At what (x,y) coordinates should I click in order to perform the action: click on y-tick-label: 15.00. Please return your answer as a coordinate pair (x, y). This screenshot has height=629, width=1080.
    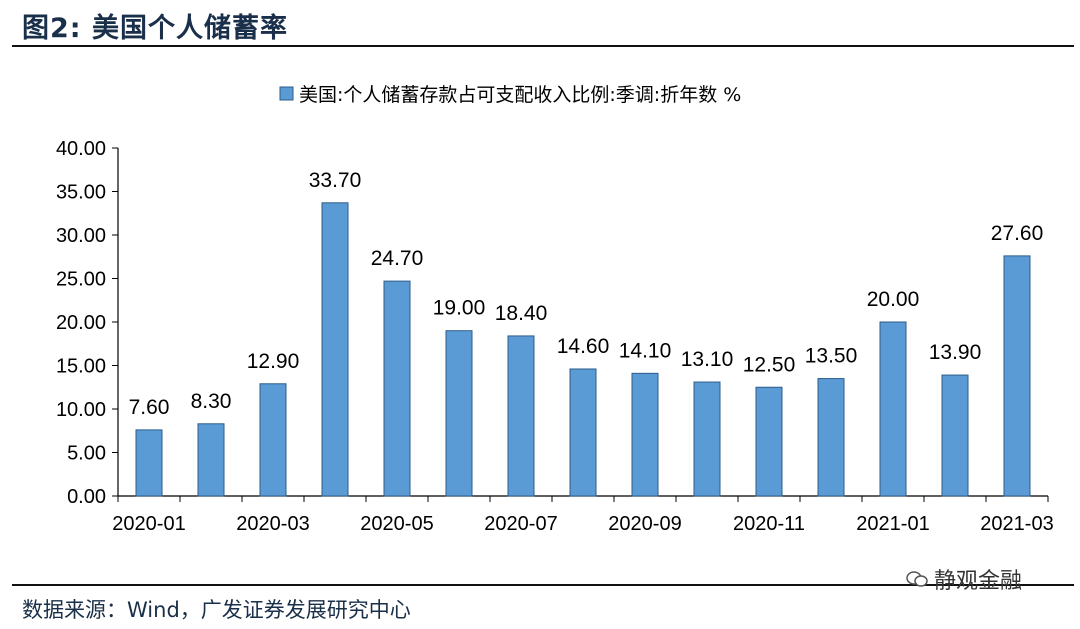
    Looking at the image, I should click on (81, 367).